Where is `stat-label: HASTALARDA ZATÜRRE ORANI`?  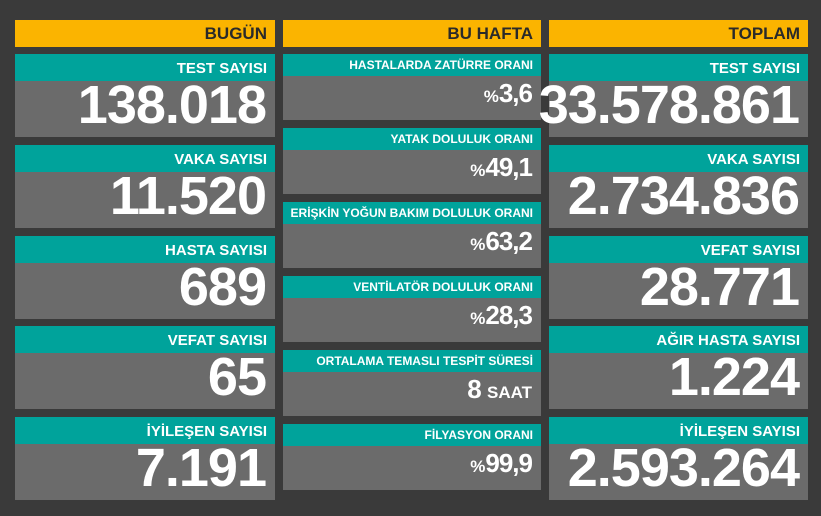 stat-label: HASTALARDA ZATÜRRE ORANI is located at coordinates (412, 65).